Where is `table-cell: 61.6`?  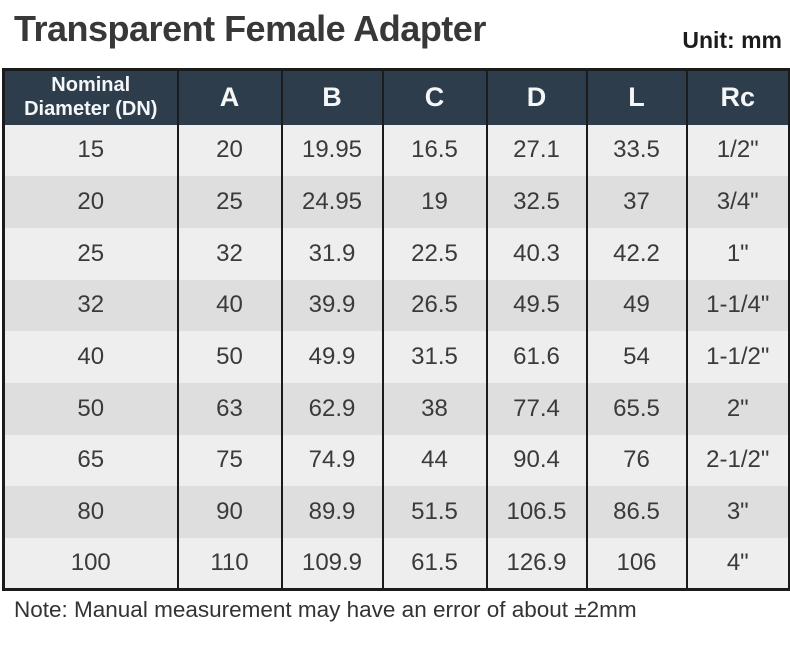 table-cell: 61.6 is located at coordinates (536, 357).